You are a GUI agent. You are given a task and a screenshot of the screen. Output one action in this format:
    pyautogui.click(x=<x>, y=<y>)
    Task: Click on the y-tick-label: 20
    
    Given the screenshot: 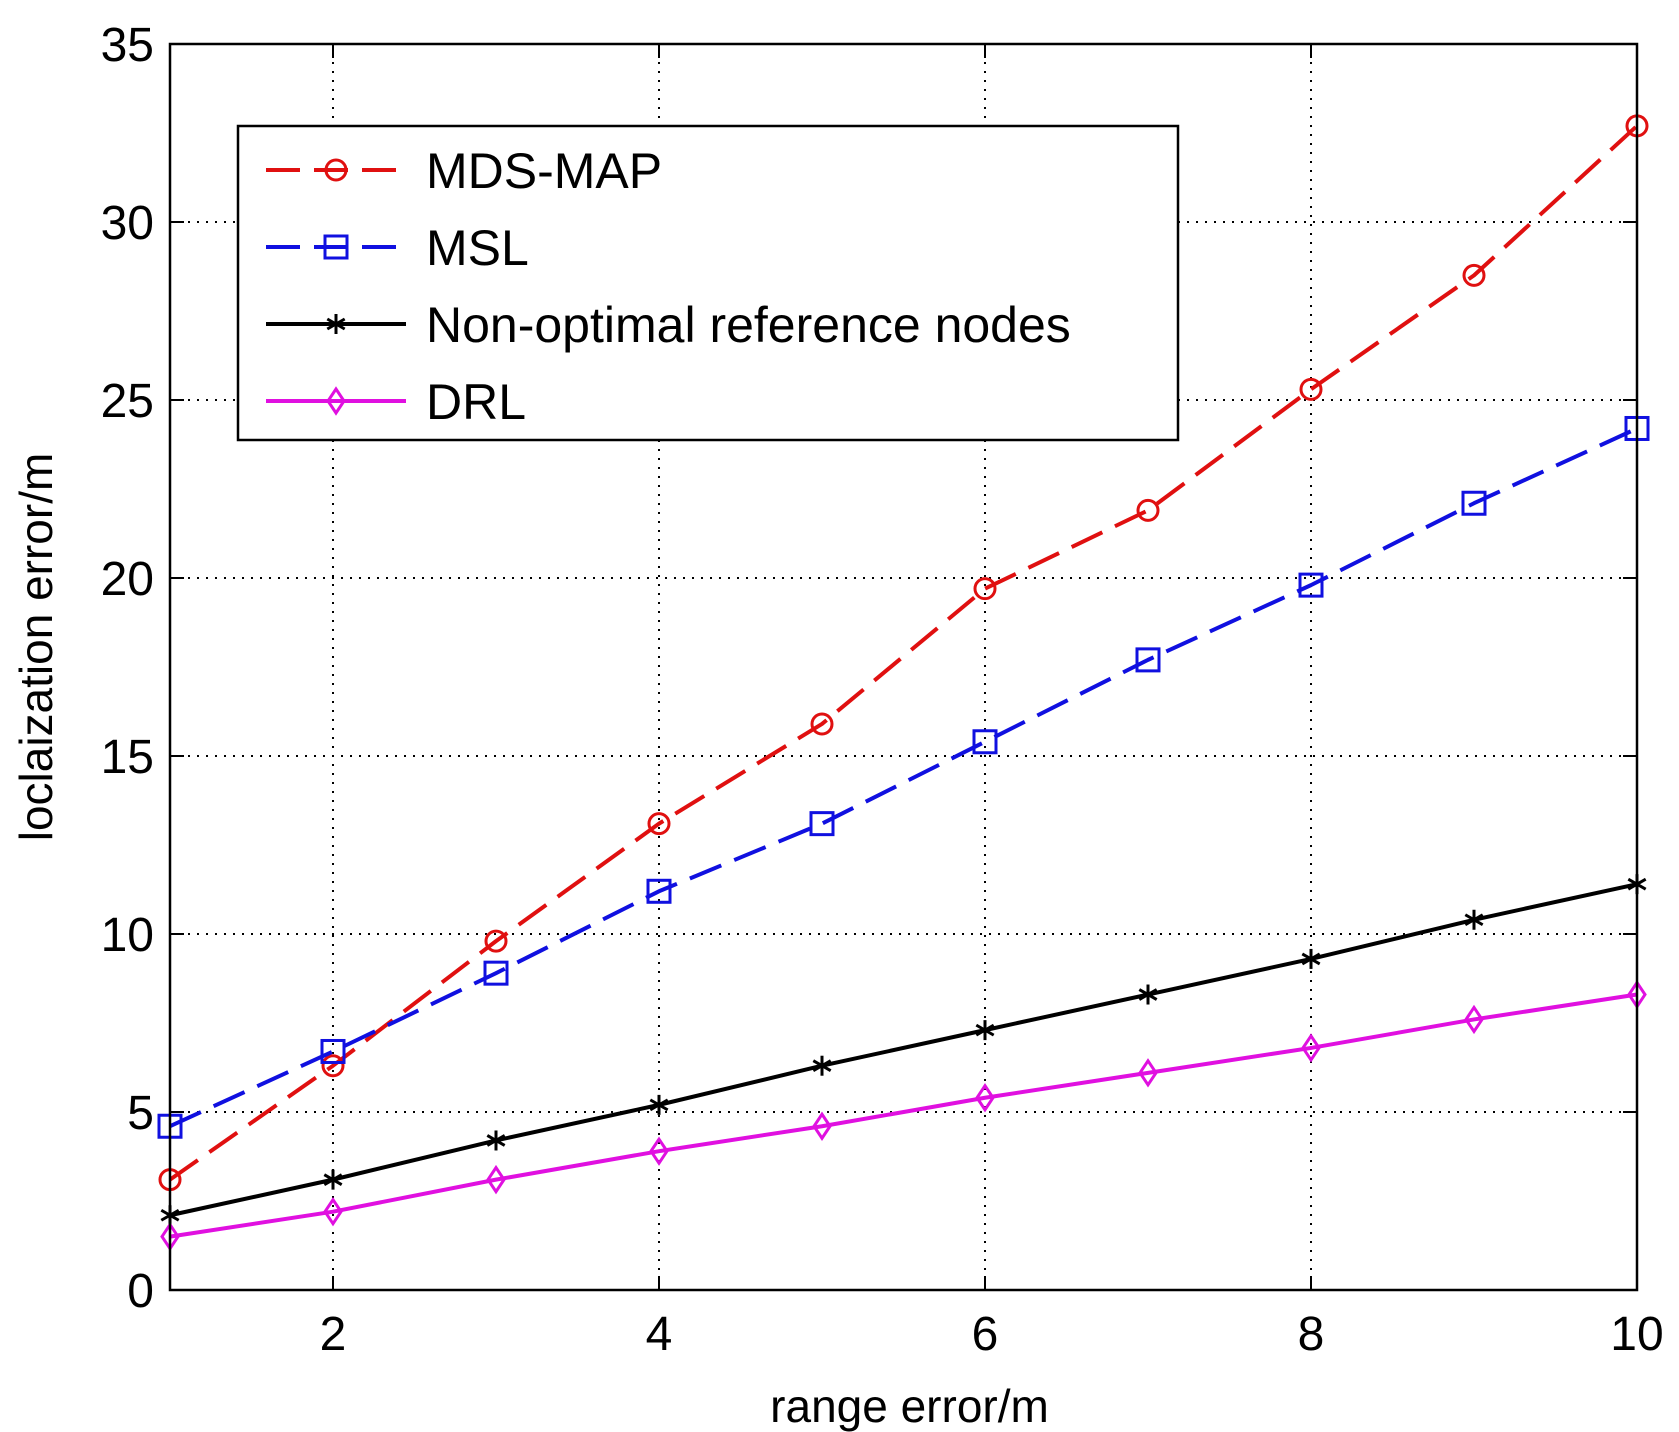 What is the action you would take?
    pyautogui.click(x=127, y=579)
    